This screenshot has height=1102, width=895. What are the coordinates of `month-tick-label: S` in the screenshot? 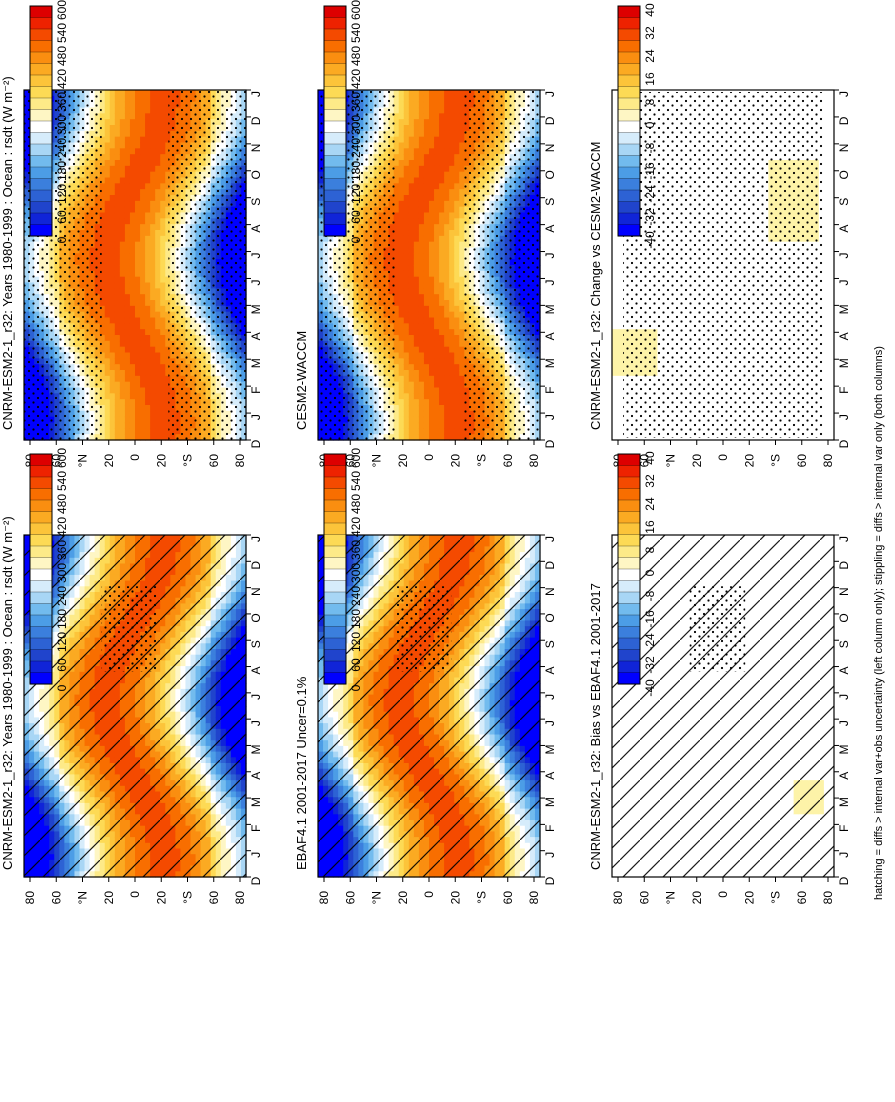 It's located at (256, 644).